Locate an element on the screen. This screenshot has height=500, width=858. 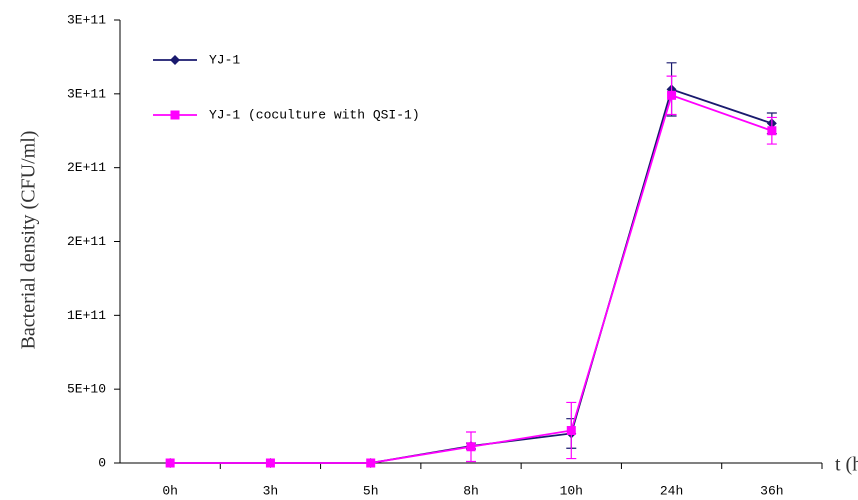
x-tick-label: 5h is located at coordinates (371, 490).